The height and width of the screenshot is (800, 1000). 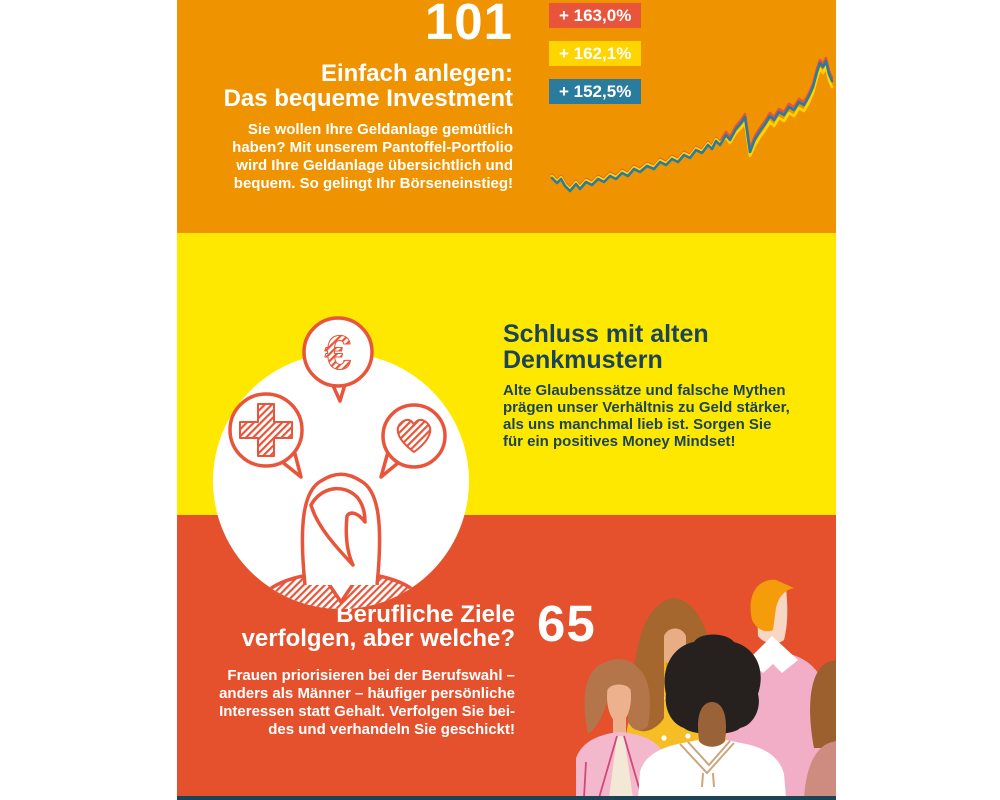 I want to click on performance-badge-yellow: + 162,1%, so click(x=595, y=53).